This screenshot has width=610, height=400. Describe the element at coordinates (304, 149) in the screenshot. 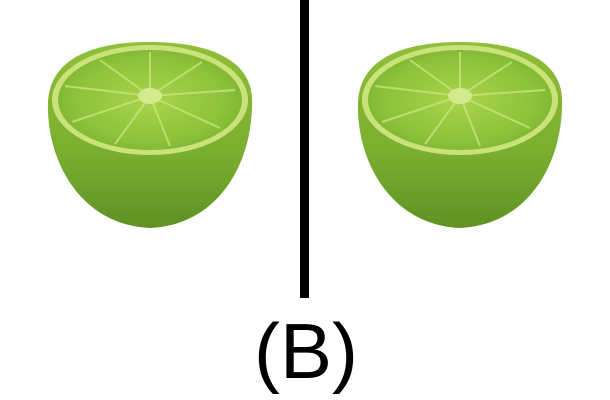

I see `divider` at that location.